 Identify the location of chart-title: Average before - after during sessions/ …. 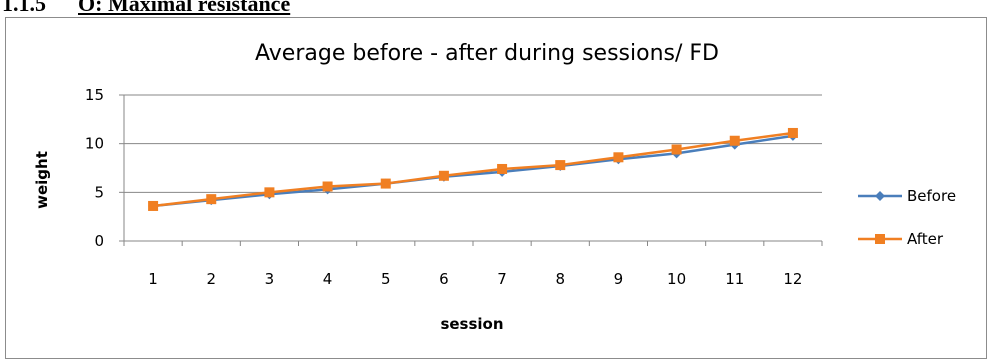
(487, 53).